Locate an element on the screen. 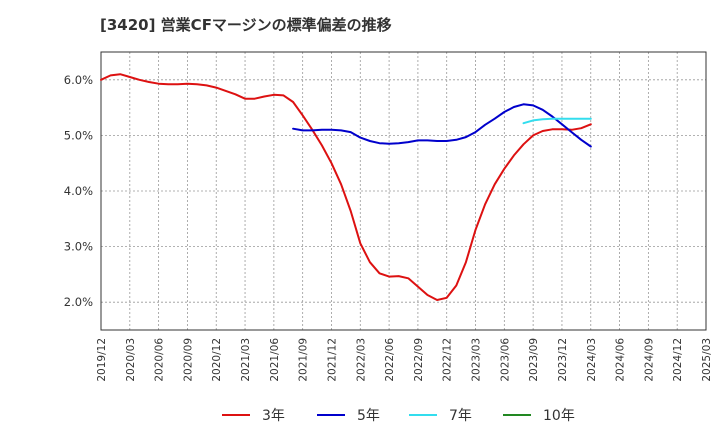 The width and height of the screenshot is (720, 440). x-tick-label: 2024/09 is located at coordinates (649, 360).